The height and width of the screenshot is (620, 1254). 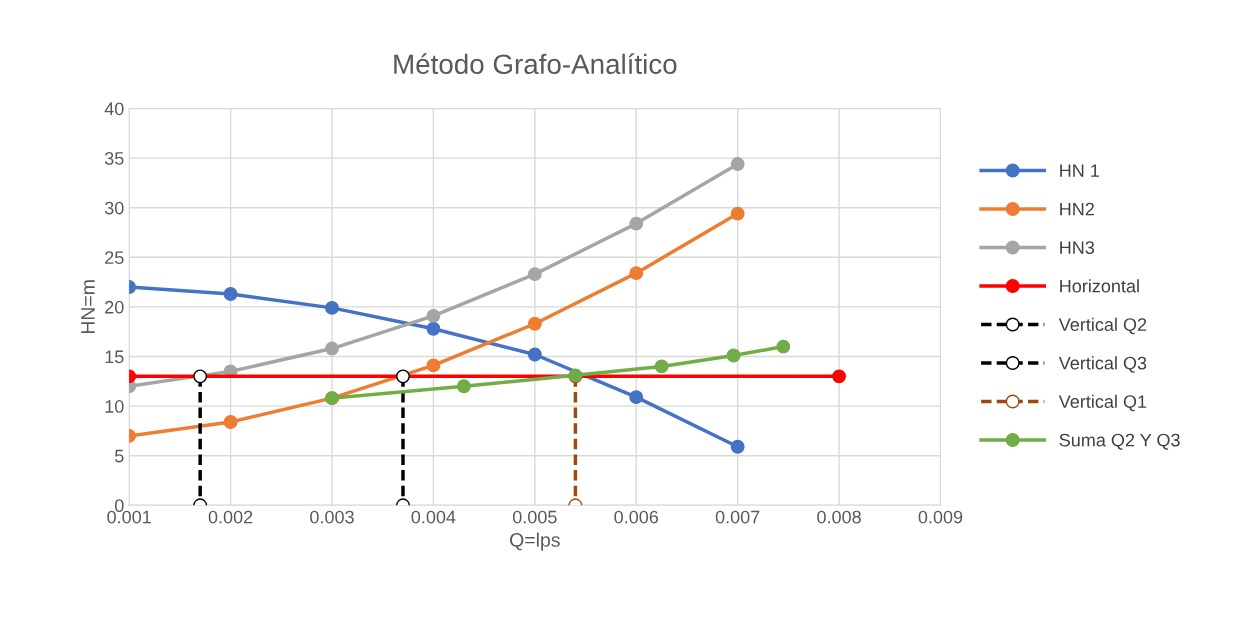 I want to click on x-tick-label: 0.009, so click(x=940, y=517).